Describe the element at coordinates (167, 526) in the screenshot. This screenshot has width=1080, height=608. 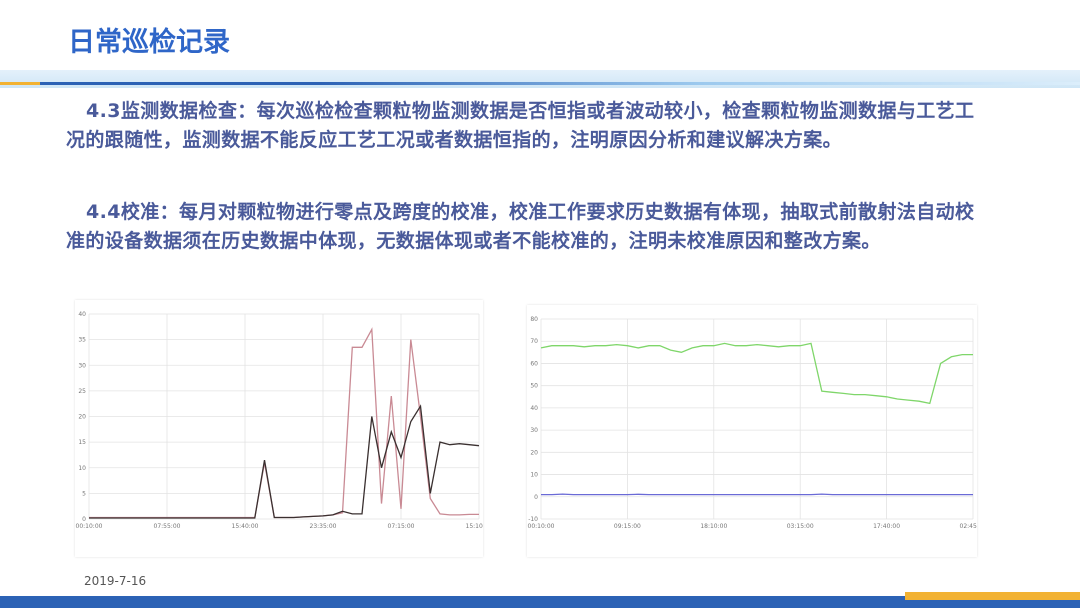
I see `x-tick-label: 07:55:00` at that location.